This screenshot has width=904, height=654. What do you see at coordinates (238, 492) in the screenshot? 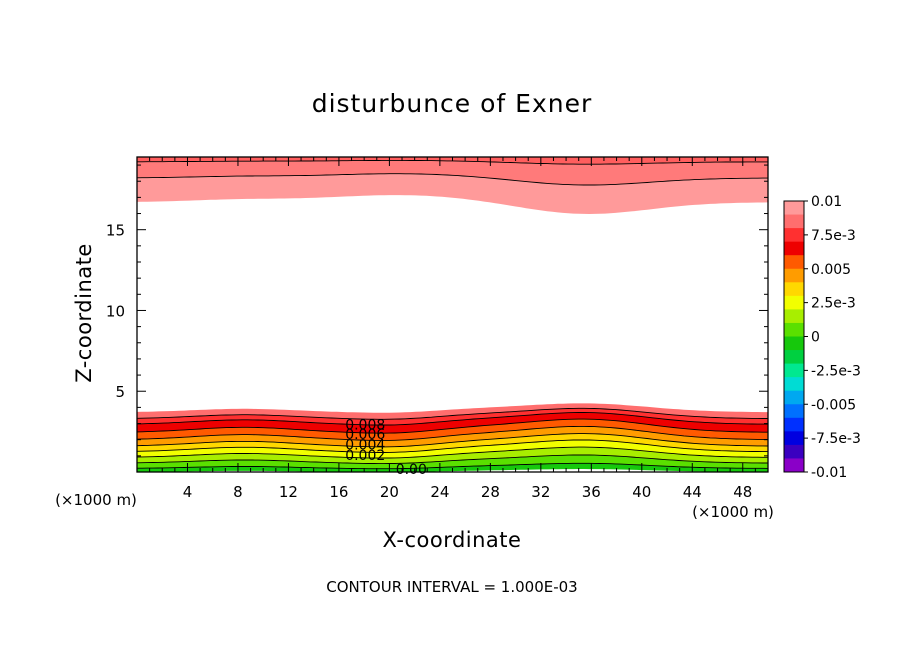
I see `x-tick-label: 8` at bounding box center [238, 492].